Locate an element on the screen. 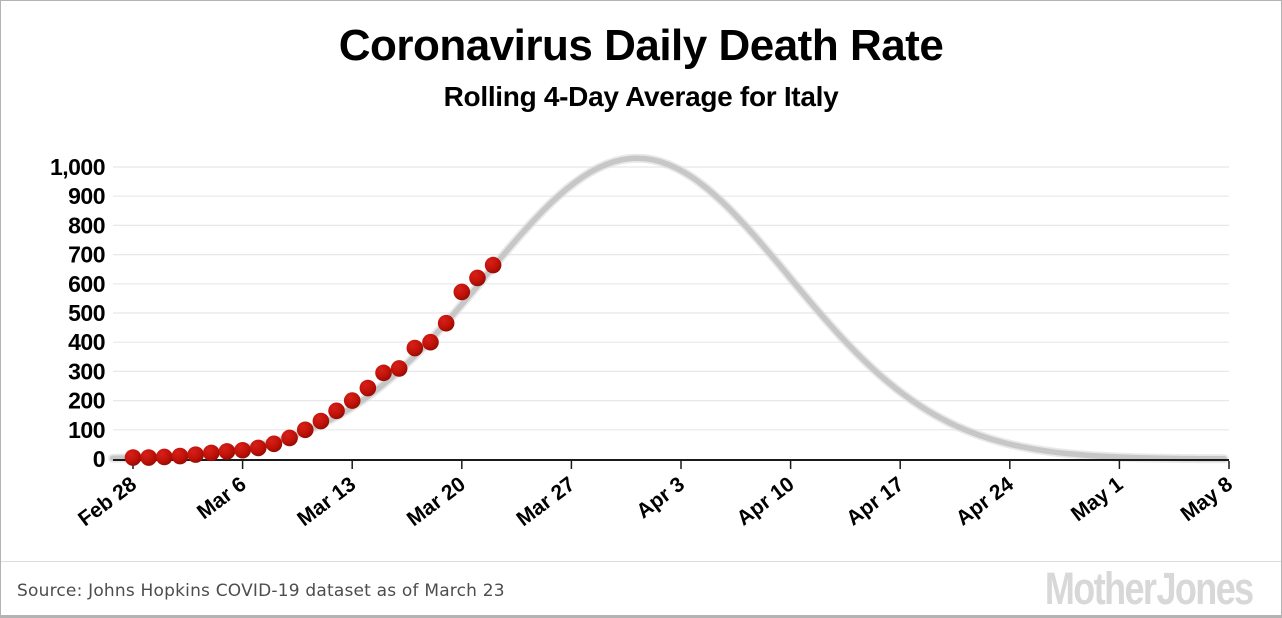 Image resolution: width=1282 pixels, height=618 pixels. x-tick-label: Apr 10 is located at coordinates (766, 502).